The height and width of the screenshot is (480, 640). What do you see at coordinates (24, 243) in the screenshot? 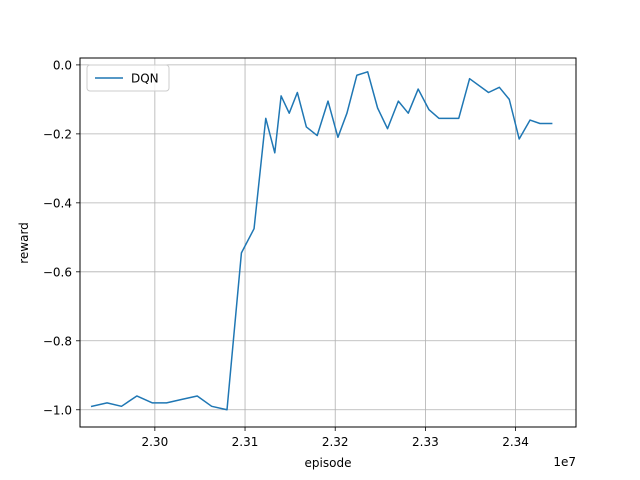
I see `y-axis-label: reward` at bounding box center [24, 243].